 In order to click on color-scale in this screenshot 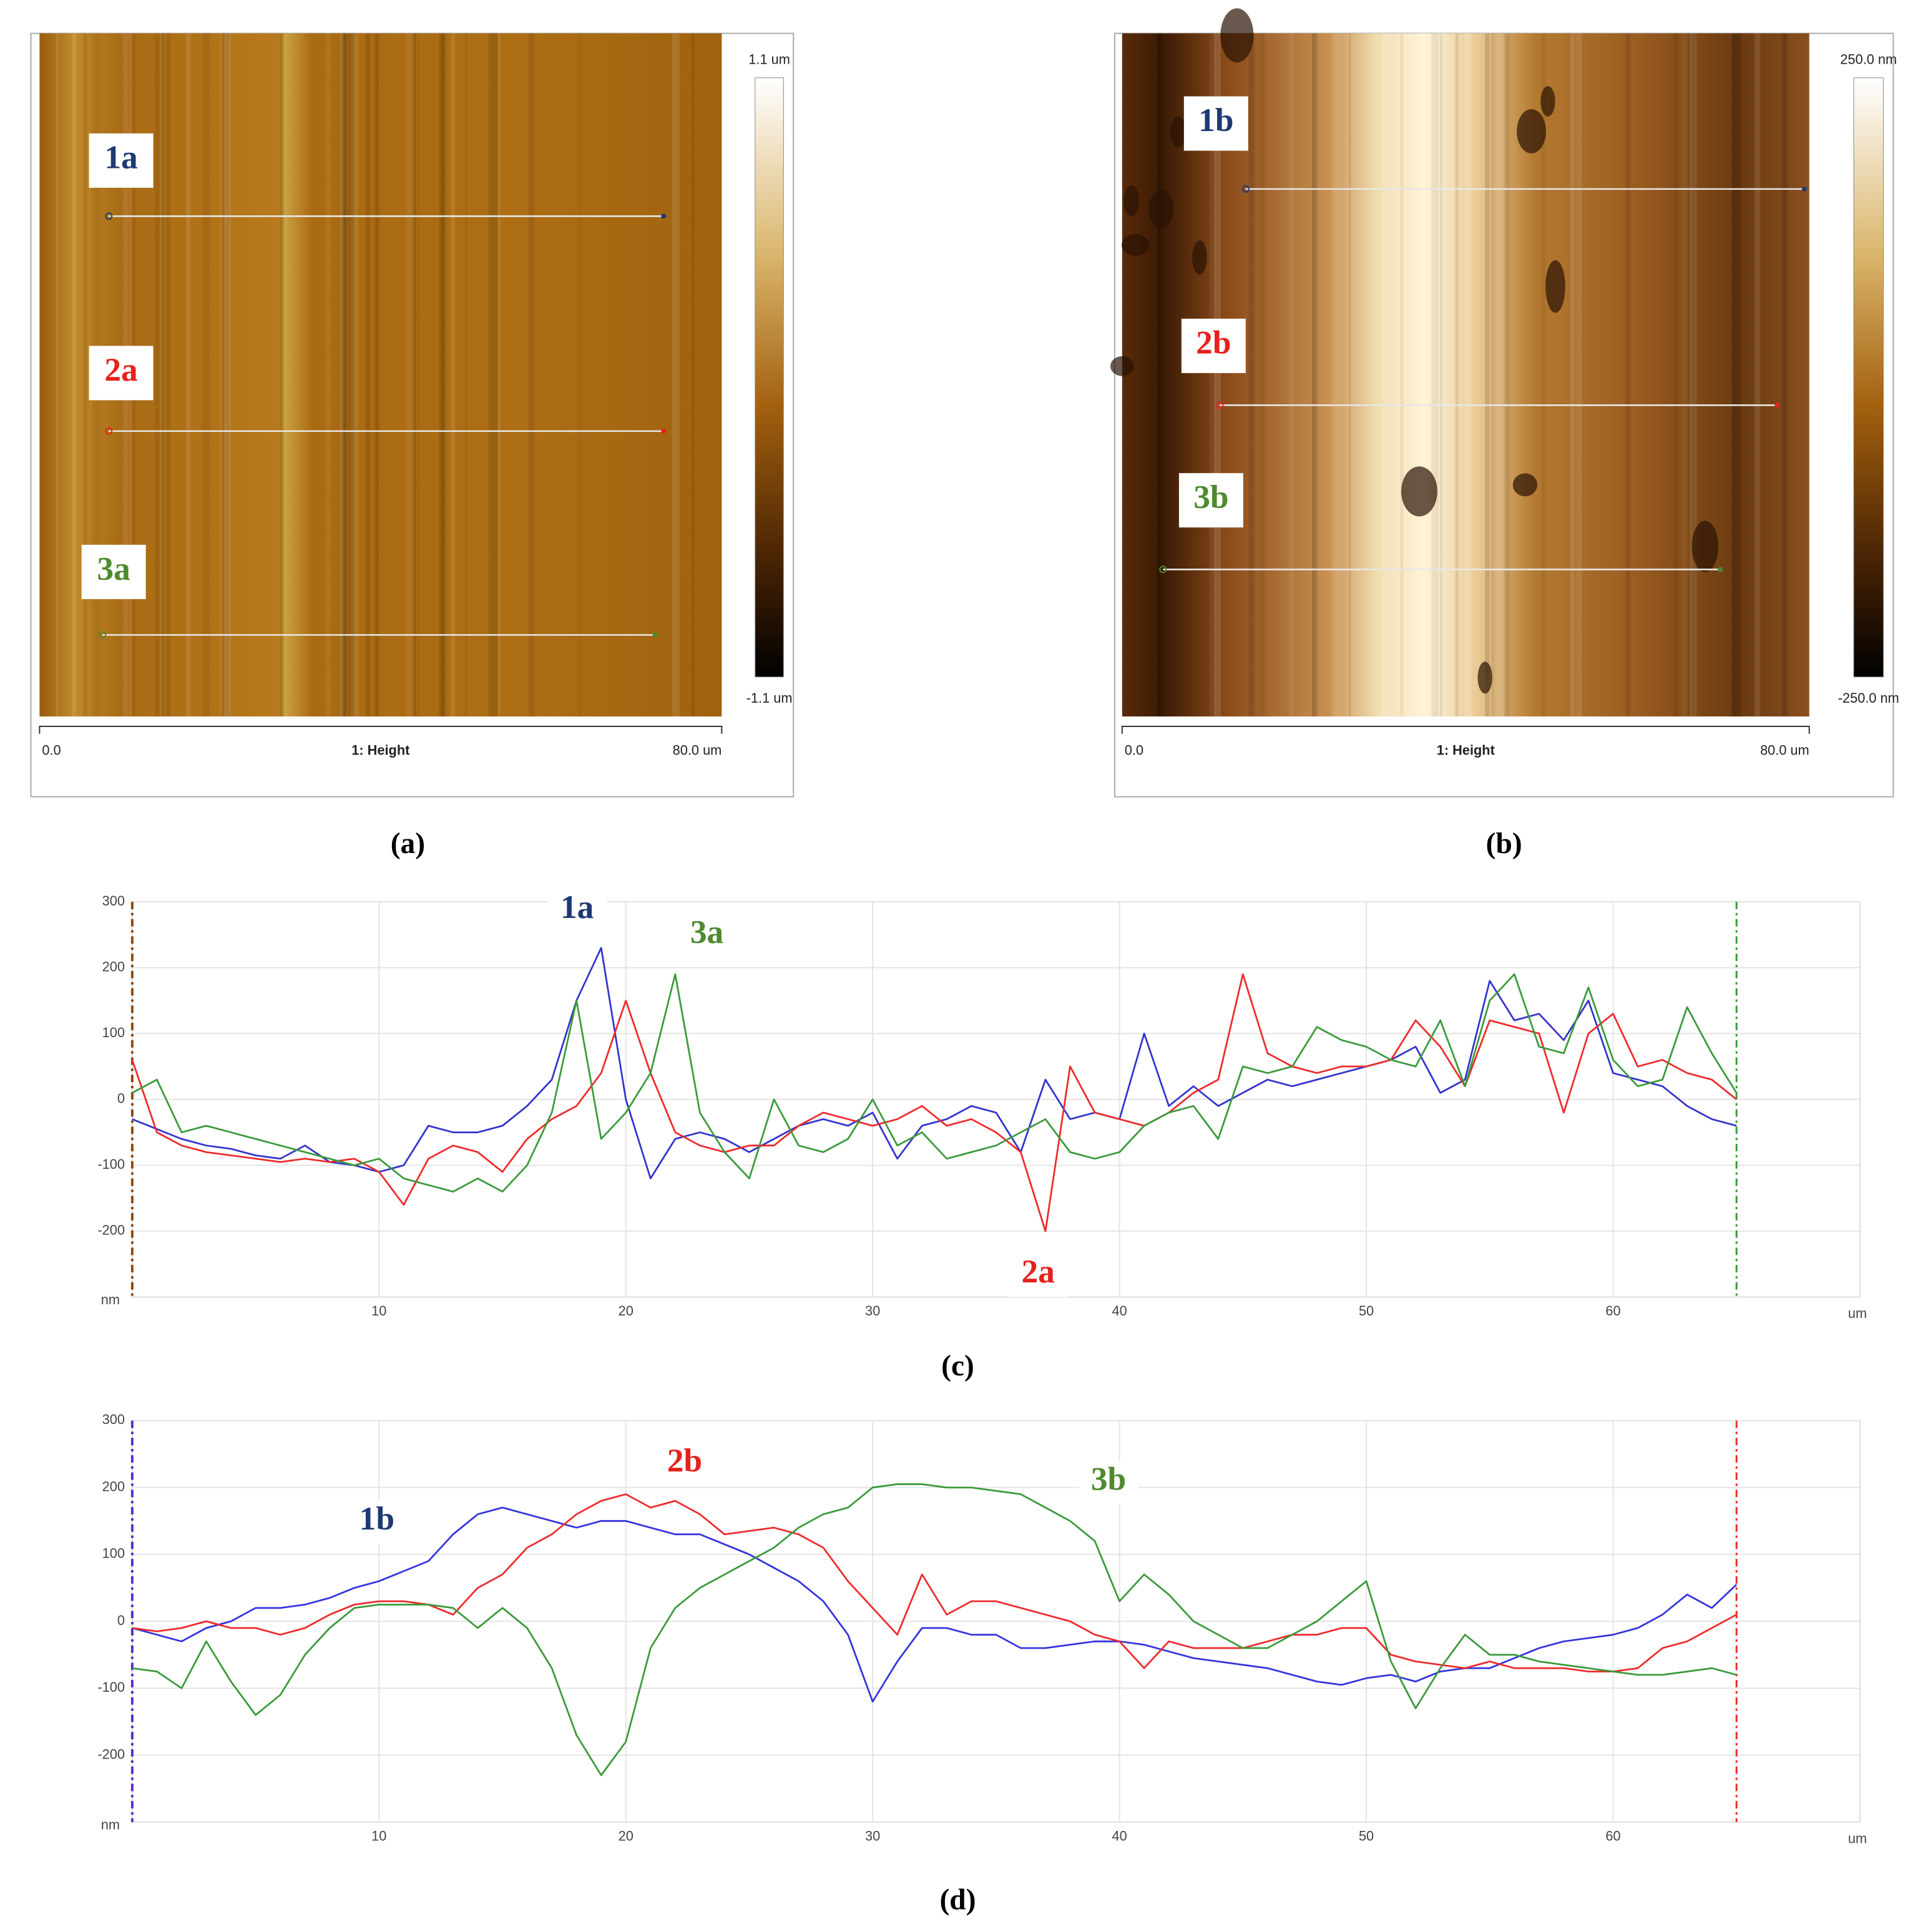, I will do `click(770, 377)`.